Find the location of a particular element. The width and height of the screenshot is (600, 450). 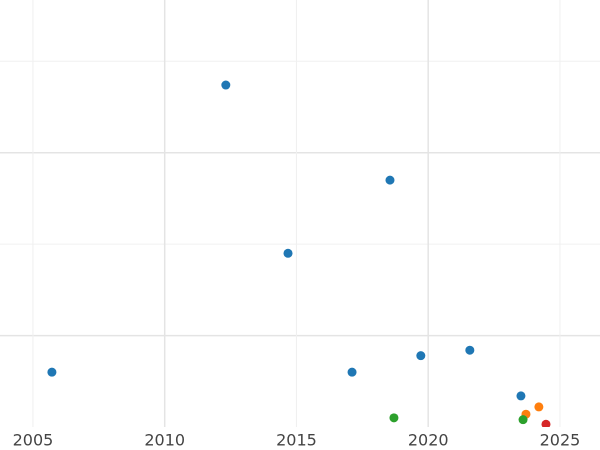

x-tick-label: 2010 is located at coordinates (164, 440).